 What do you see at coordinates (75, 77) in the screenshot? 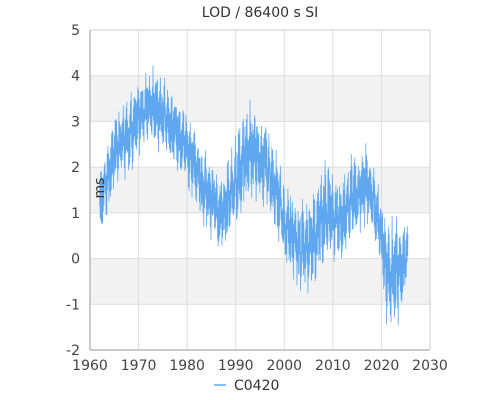
I see `y-tick-label: 4` at bounding box center [75, 77].